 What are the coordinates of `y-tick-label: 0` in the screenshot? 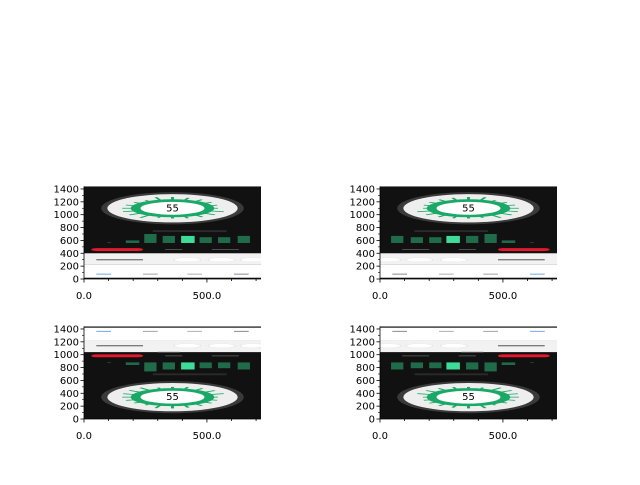 It's located at (372, 420).